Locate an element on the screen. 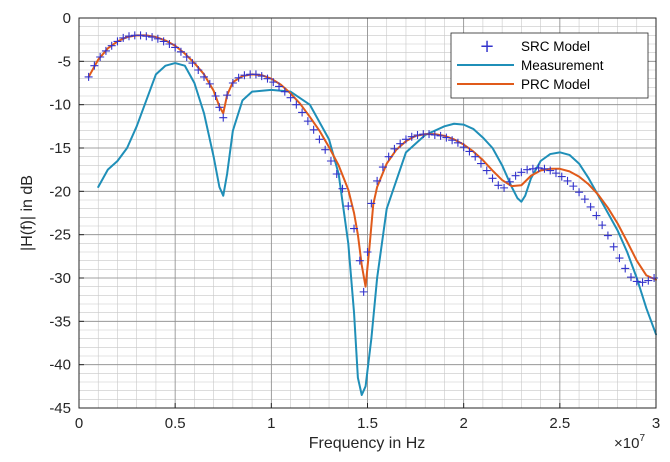 This screenshot has width=670, height=462. x-tick-label: 3 is located at coordinates (656, 423).